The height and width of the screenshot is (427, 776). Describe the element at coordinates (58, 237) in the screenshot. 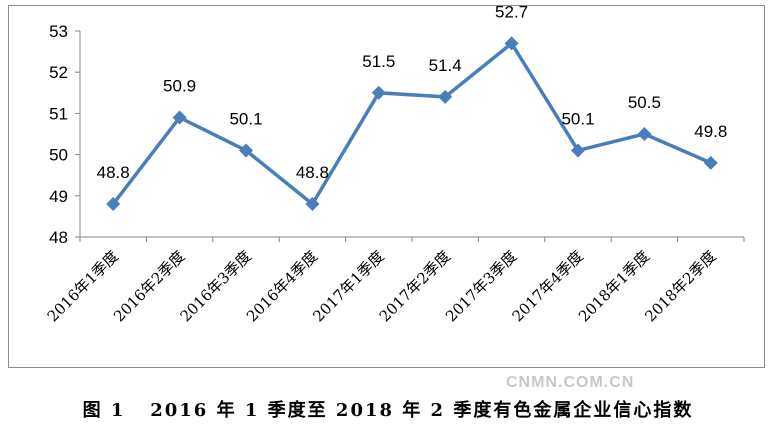

I see `y-tick-label: 48` at that location.